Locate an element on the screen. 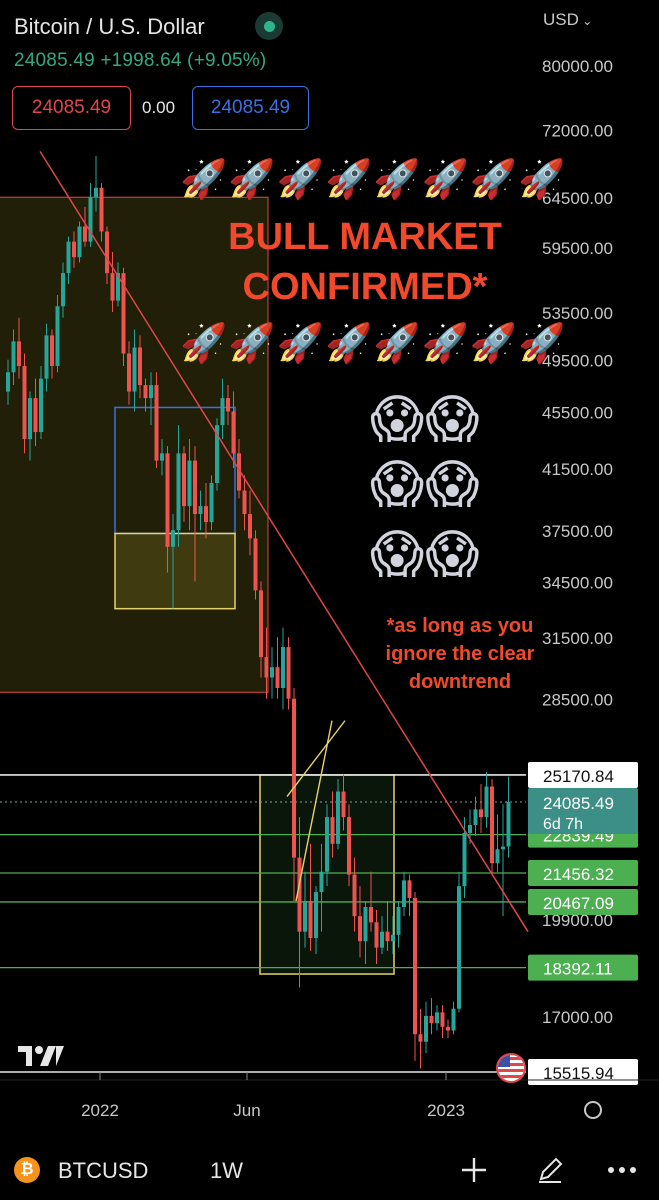 The width and height of the screenshot is (659, 1200). currency-label: USD is located at coordinates (561, 19).